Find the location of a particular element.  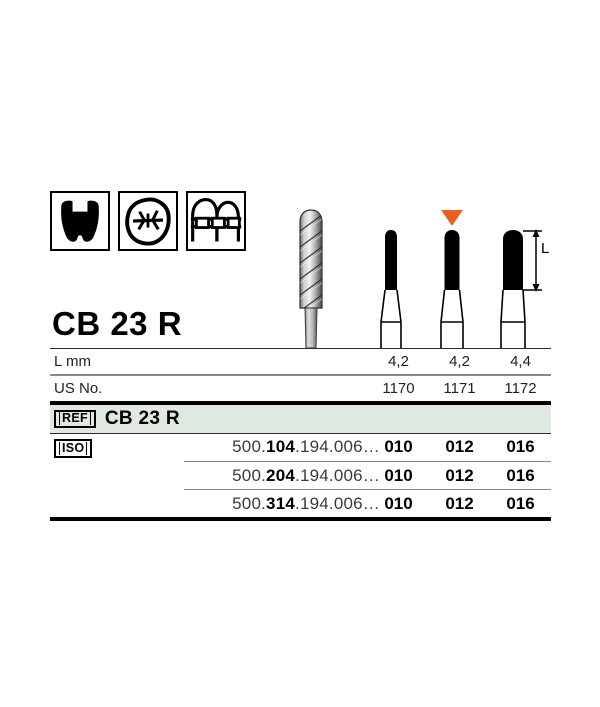

pictogram-row is located at coordinates (148, 221).